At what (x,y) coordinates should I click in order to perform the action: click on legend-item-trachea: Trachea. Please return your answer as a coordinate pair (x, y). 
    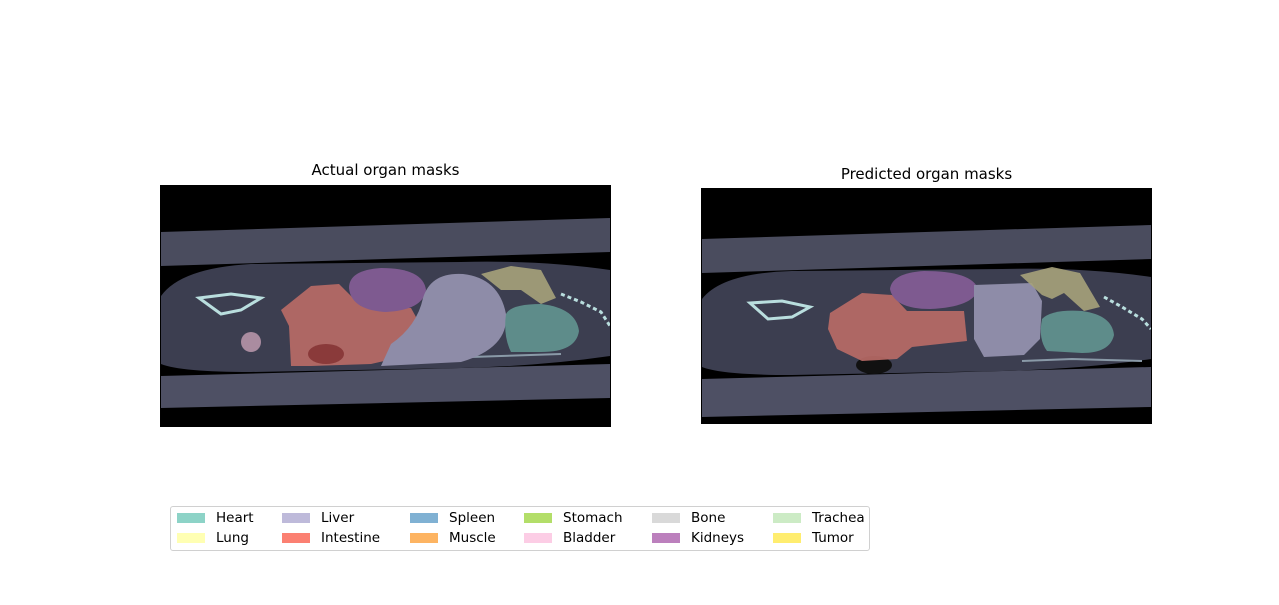
    Looking at the image, I should click on (819, 518).